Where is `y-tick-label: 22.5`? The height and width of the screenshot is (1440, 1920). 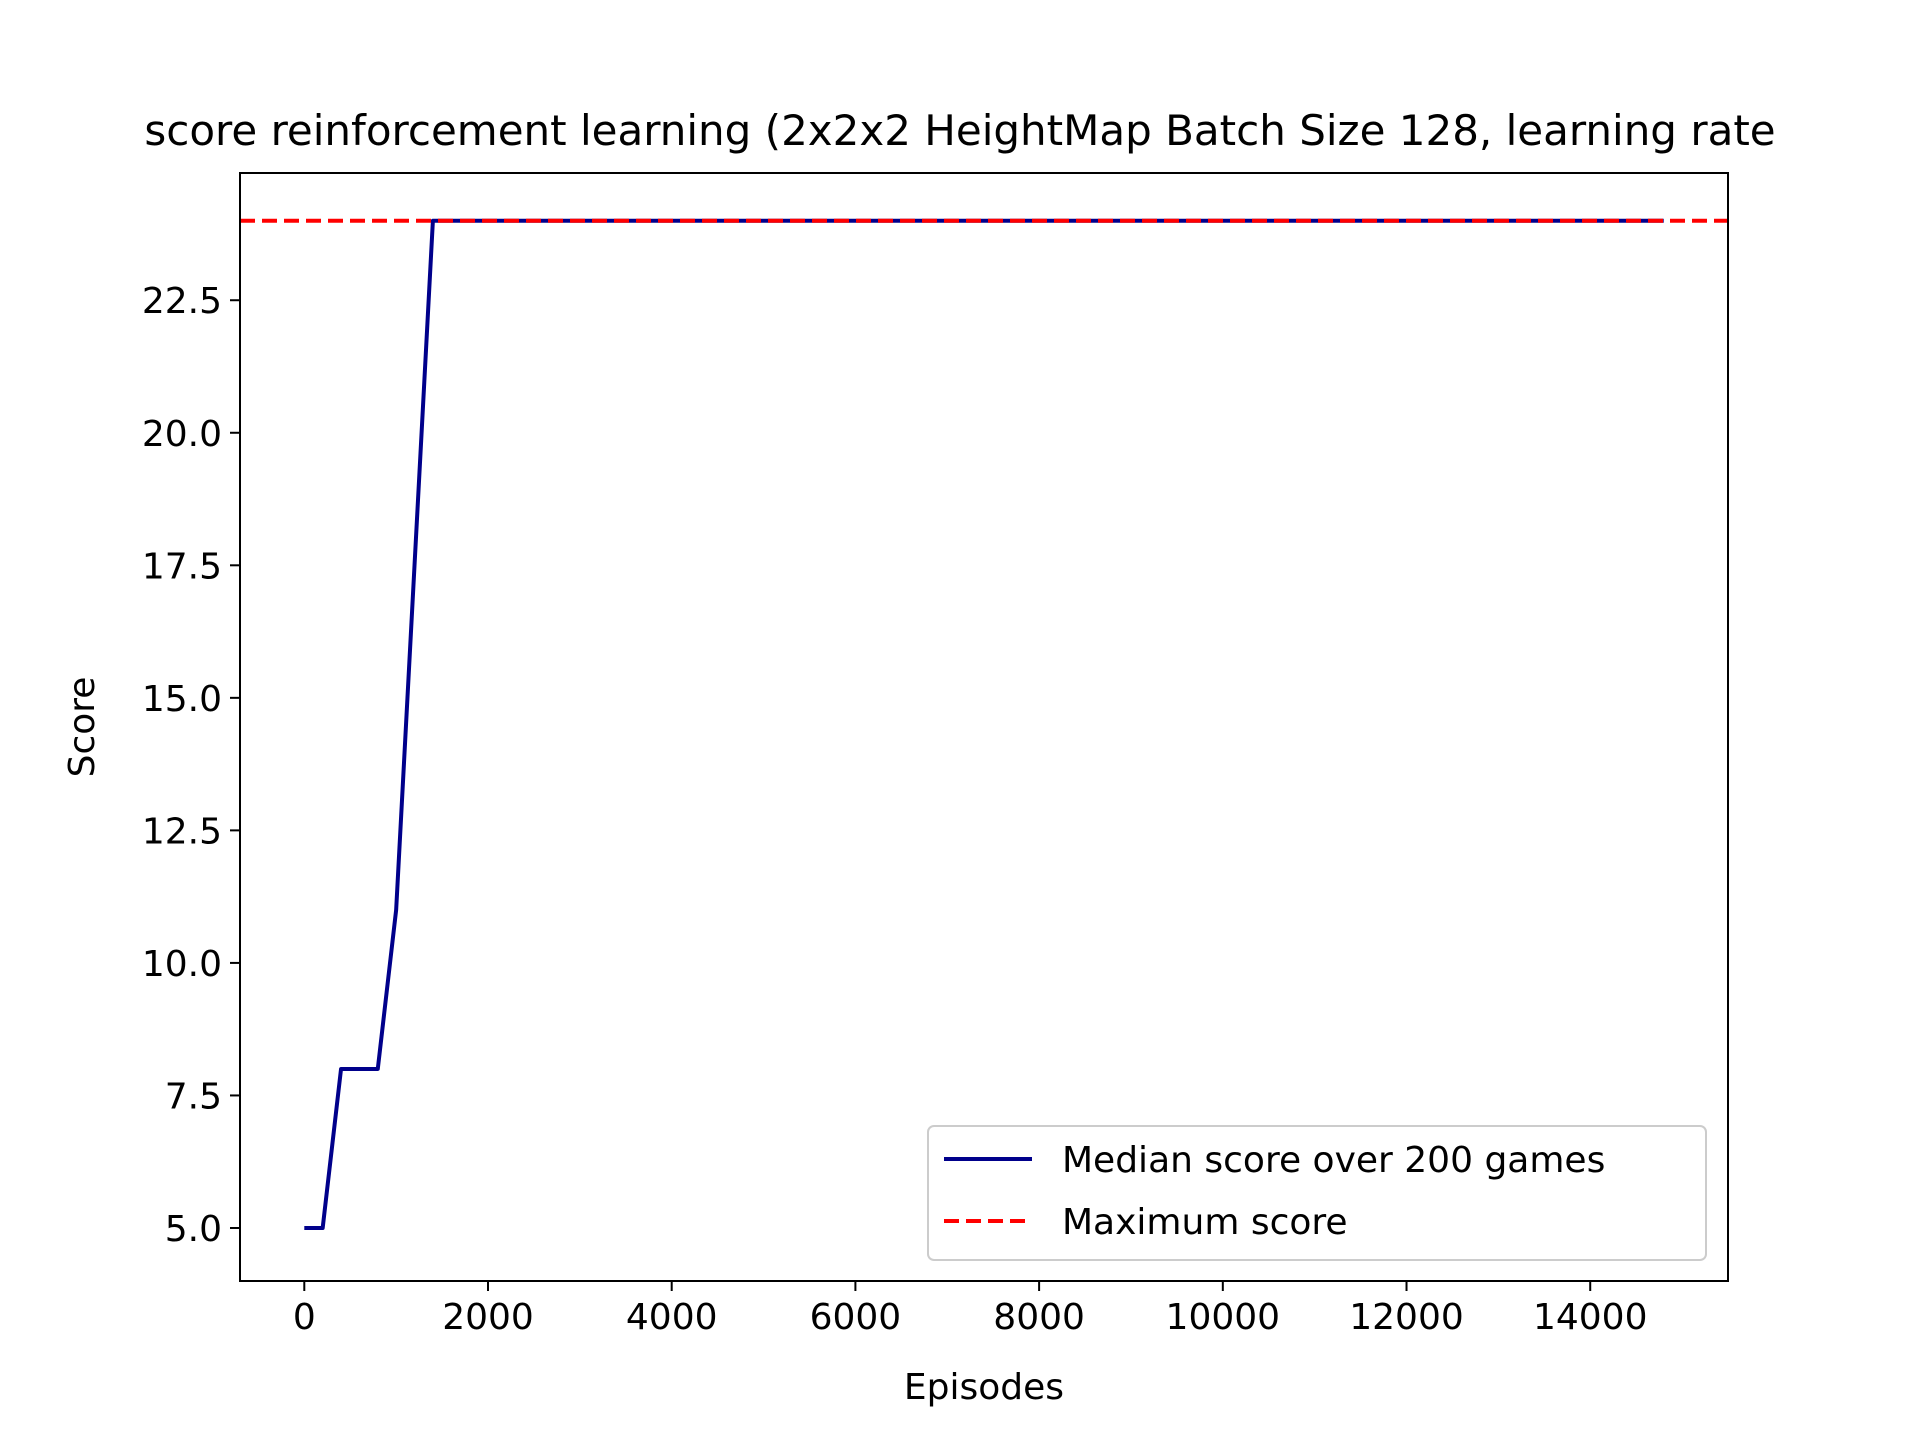 y-tick-label: 22.5 is located at coordinates (182, 301).